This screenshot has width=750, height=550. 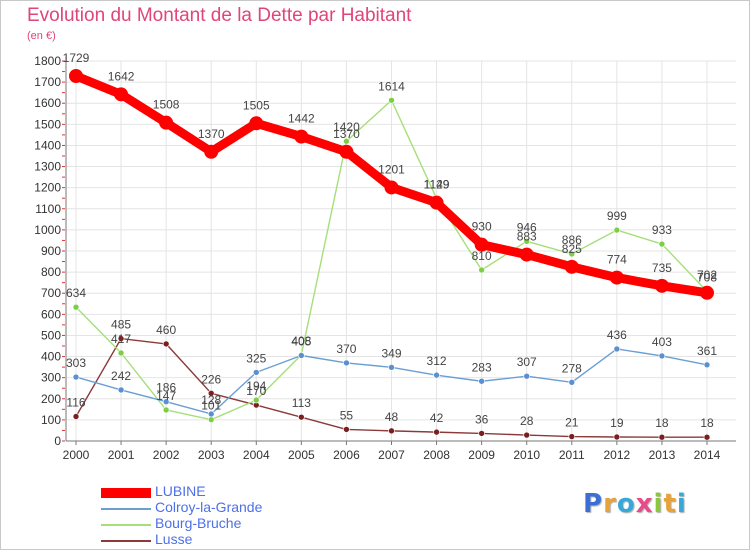 What do you see at coordinates (51, 378) in the screenshot?
I see `y-tick-label: 300` at bounding box center [51, 378].